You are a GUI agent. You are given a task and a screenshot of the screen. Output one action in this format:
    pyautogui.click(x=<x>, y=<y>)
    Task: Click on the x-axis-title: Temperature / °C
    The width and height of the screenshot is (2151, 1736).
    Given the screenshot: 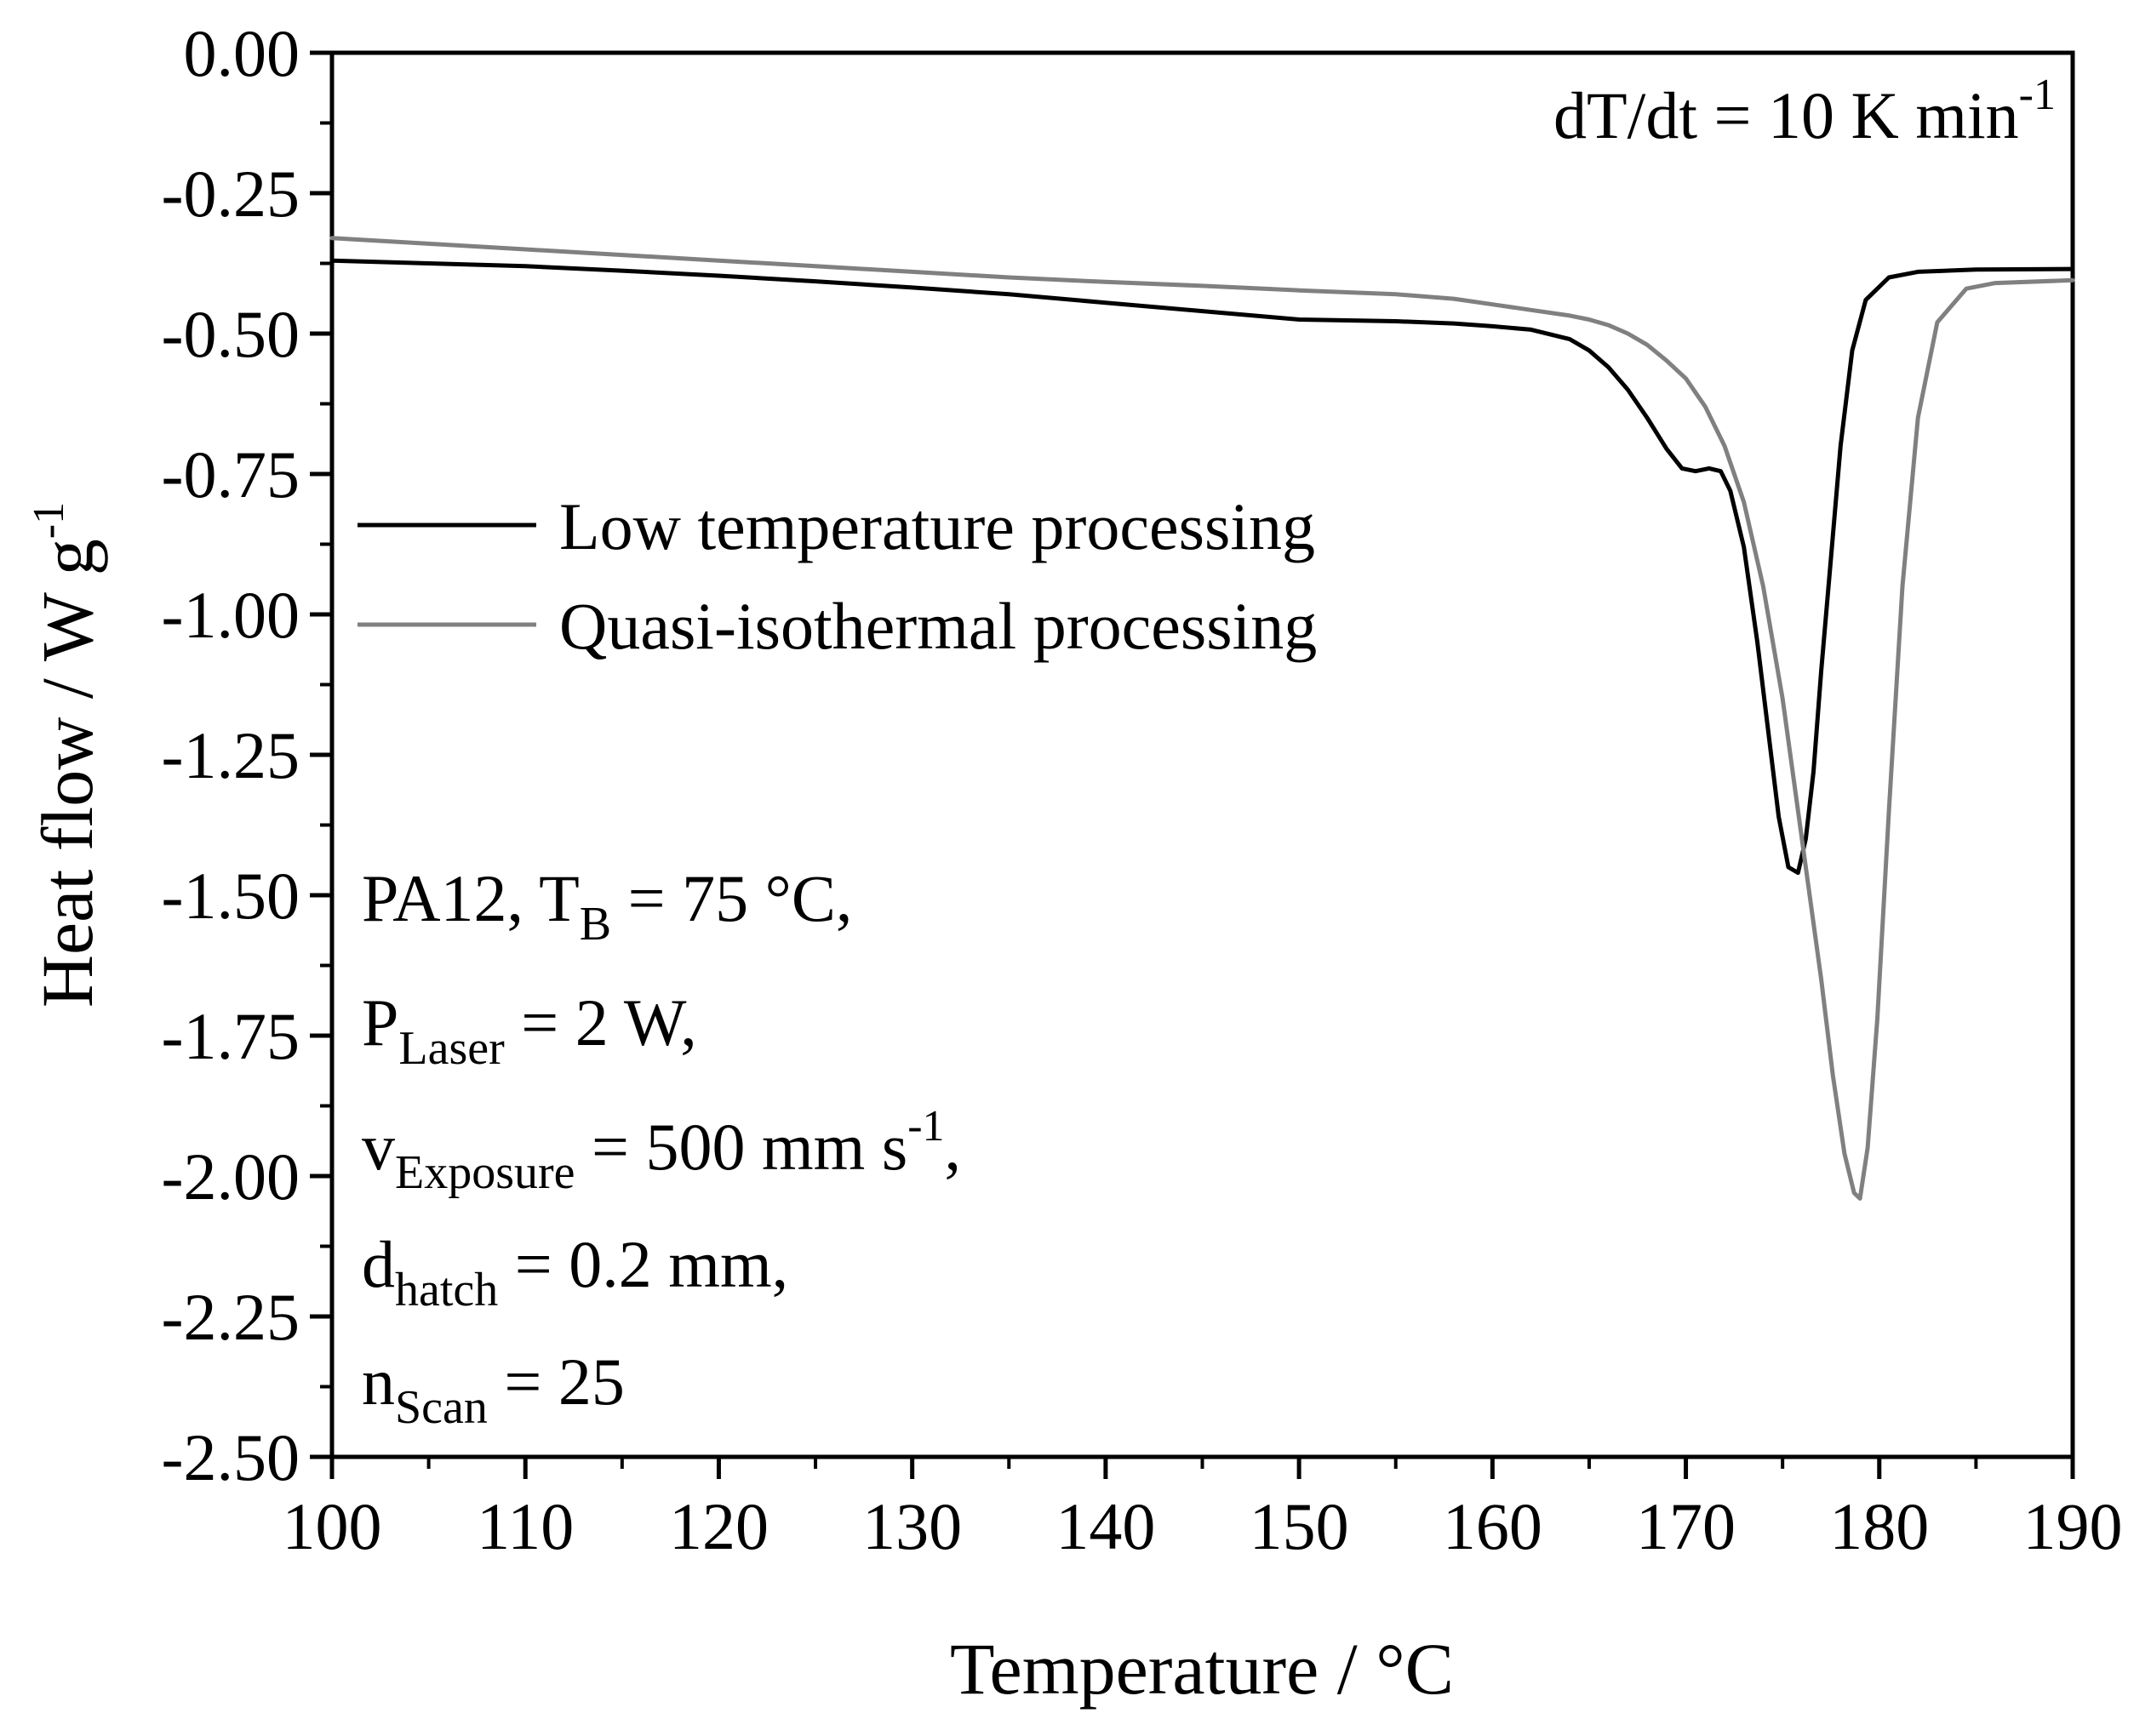 What is the action you would take?
    pyautogui.click(x=1202, y=1669)
    